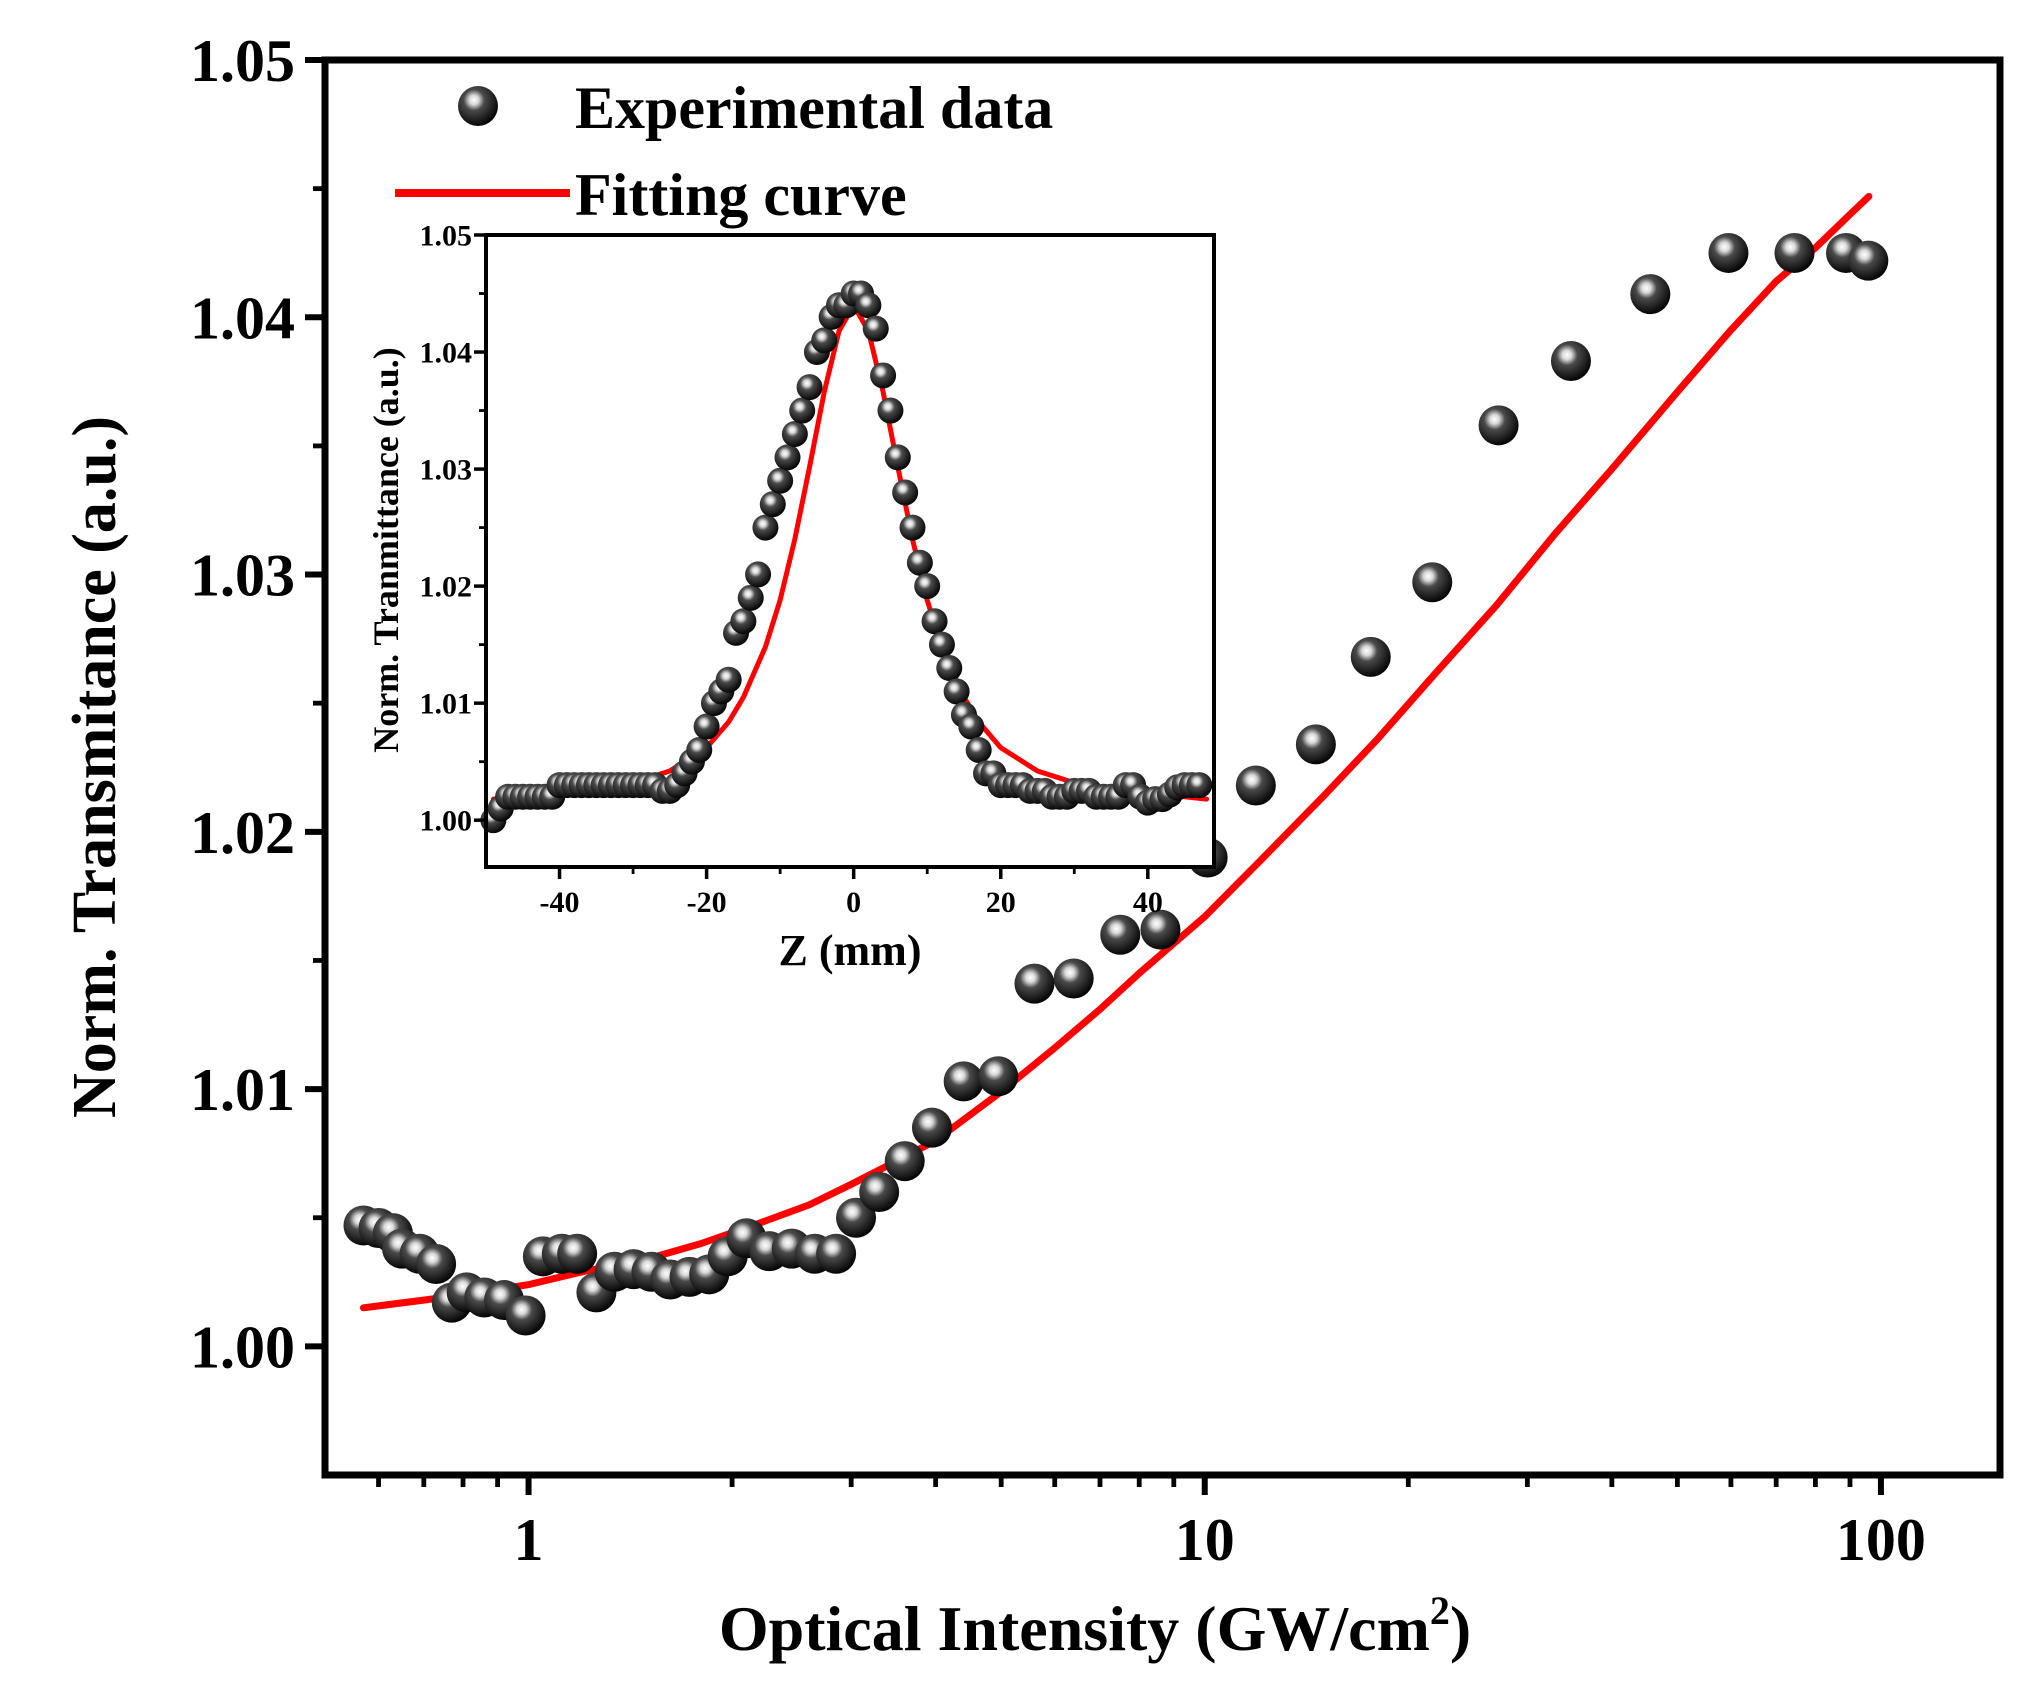  I want to click on main-x-tick-label: 100, so click(1881, 1540).